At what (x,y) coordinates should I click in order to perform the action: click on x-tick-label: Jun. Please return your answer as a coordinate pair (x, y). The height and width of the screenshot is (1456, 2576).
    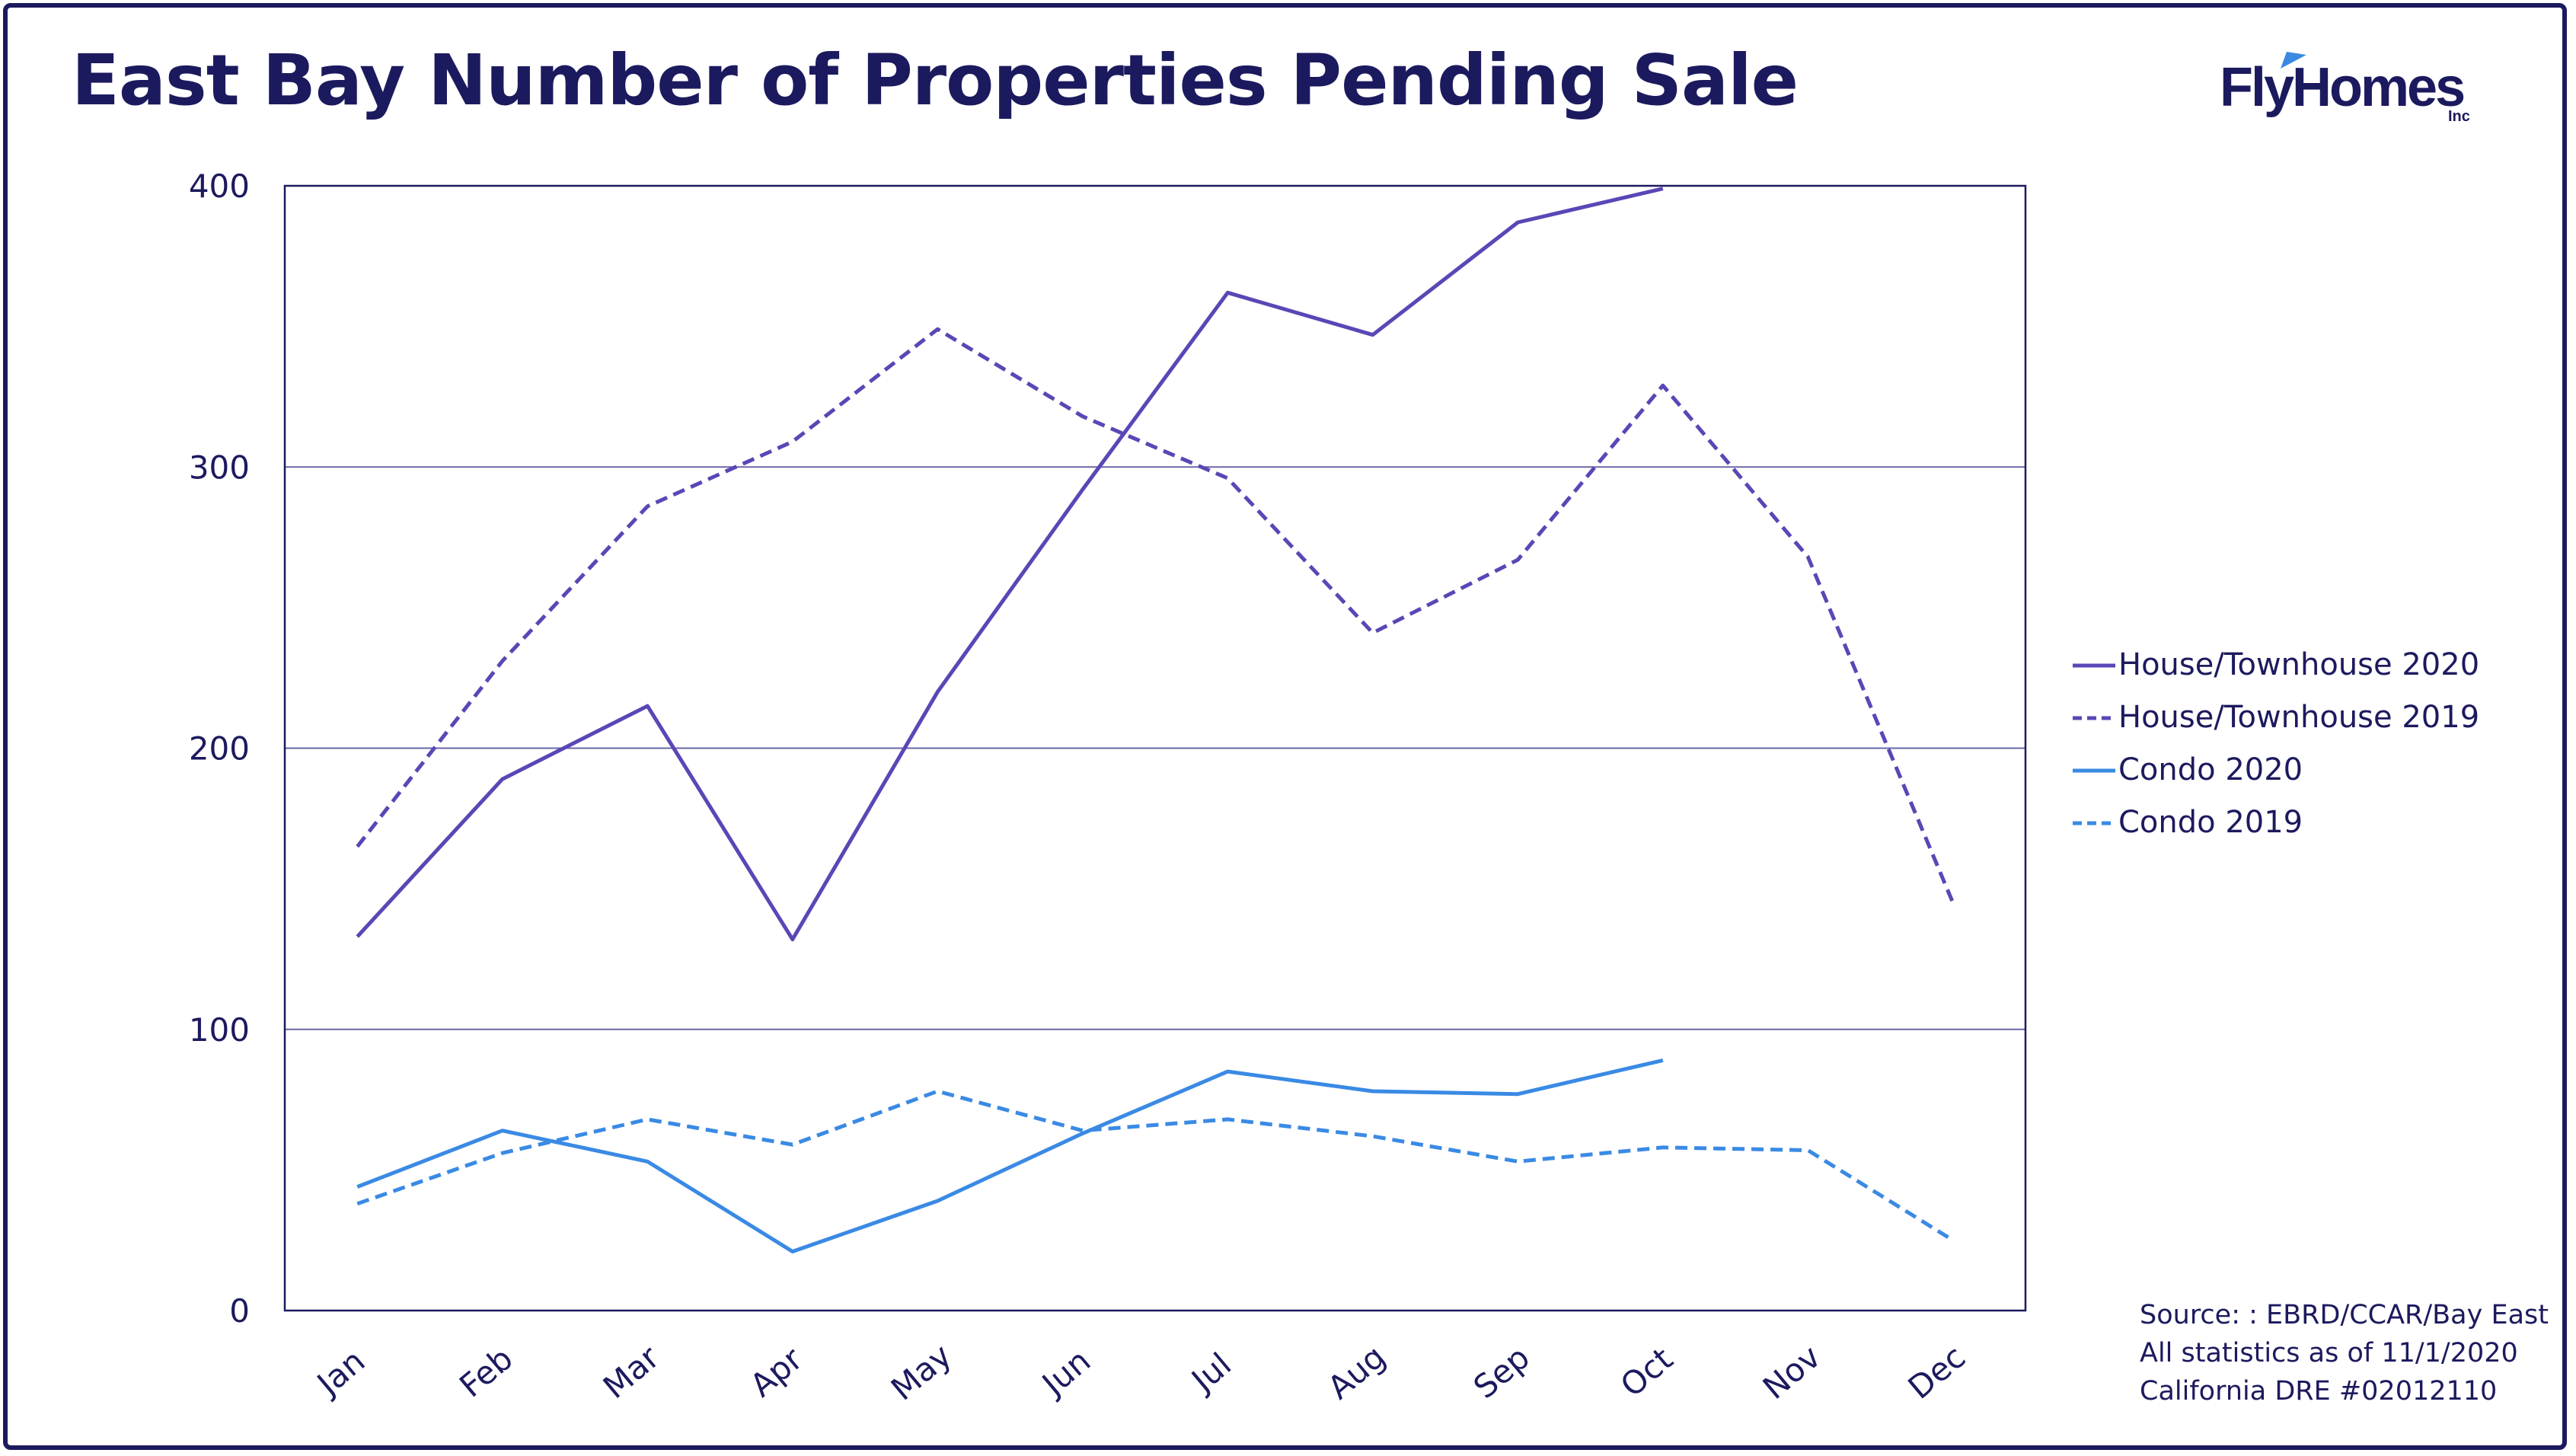
    Looking at the image, I should click on (1065, 1373).